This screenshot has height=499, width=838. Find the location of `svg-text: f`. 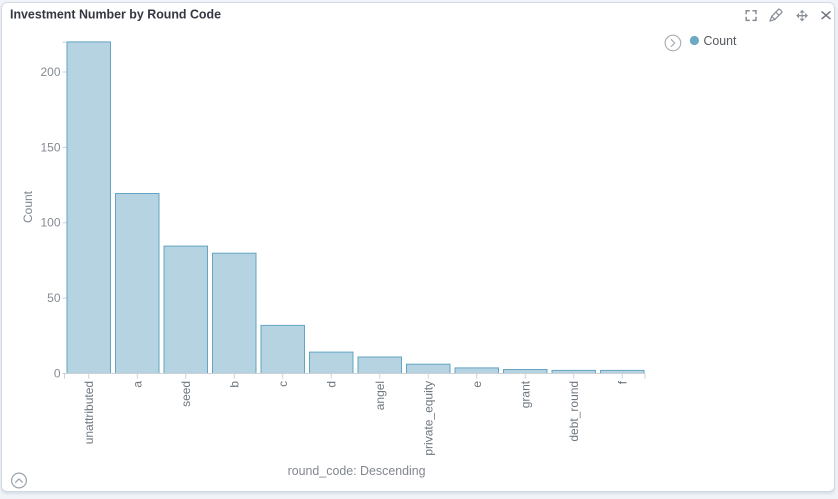

svg-text: f is located at coordinates (622, 382).